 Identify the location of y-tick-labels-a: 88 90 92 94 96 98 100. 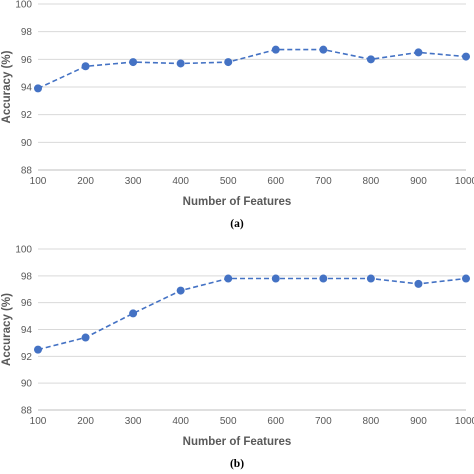
(23, 88).